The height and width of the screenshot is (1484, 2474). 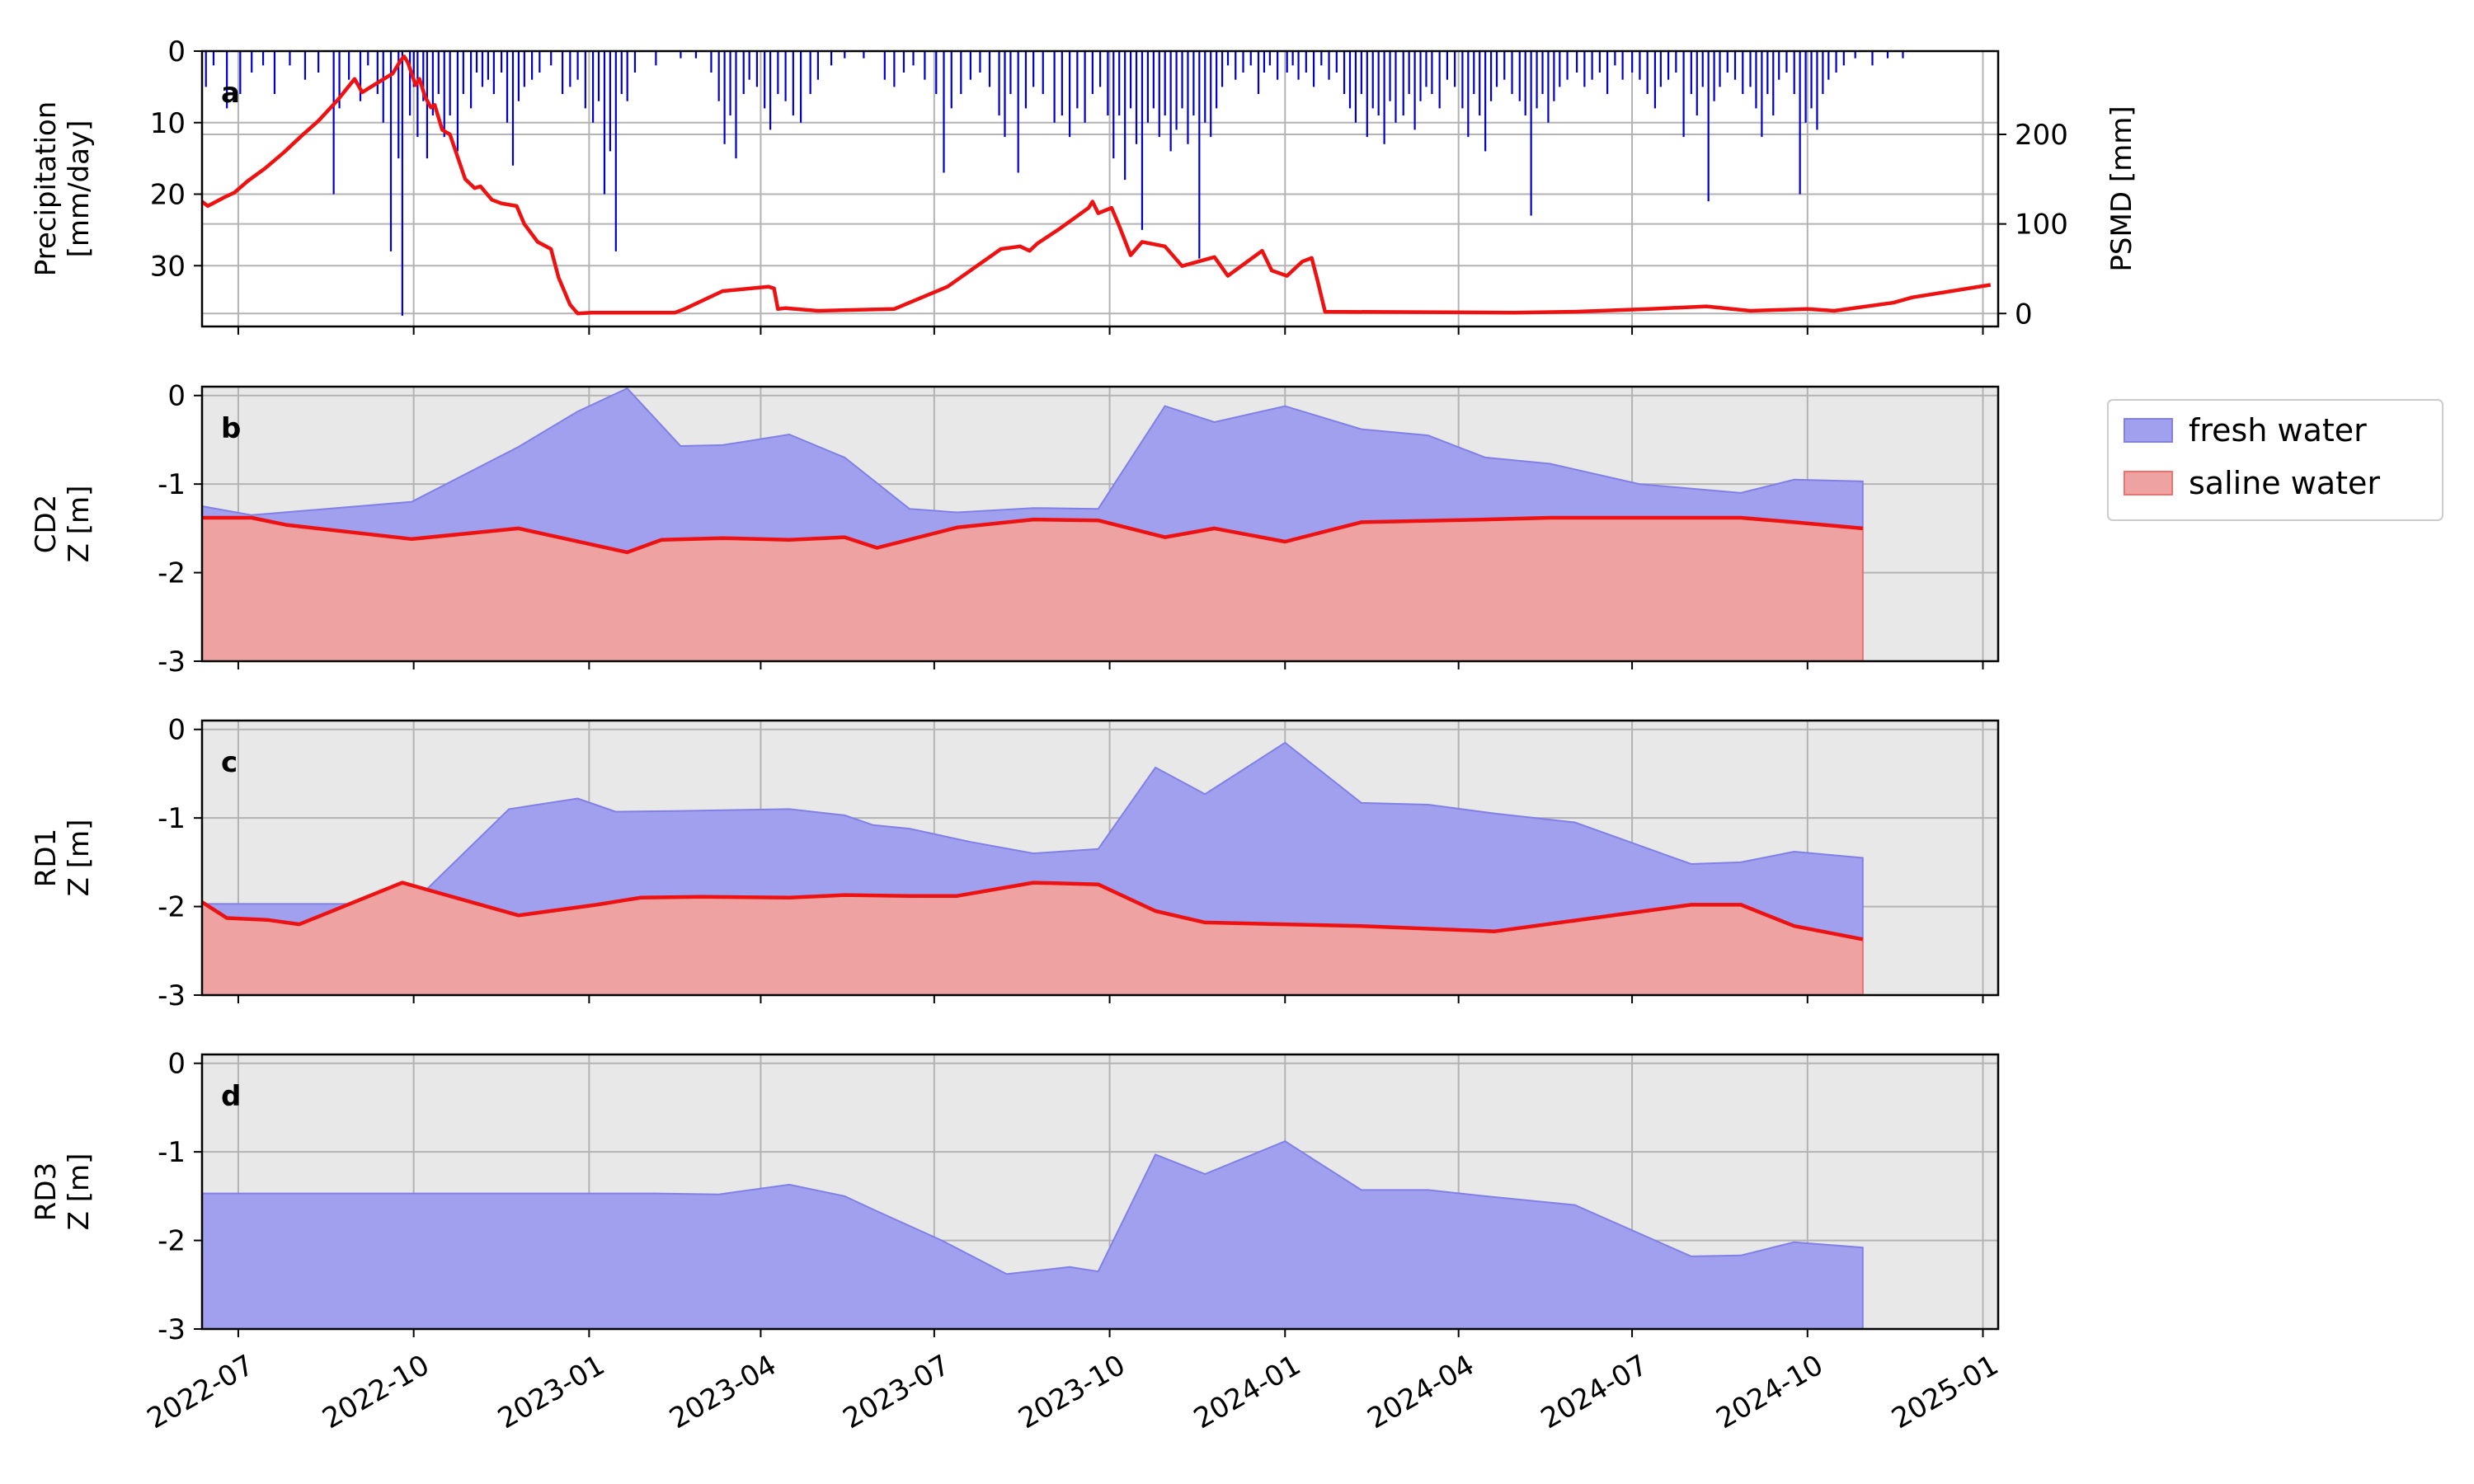 I want to click on legend-swatch-fresh-water, so click(x=2148, y=431).